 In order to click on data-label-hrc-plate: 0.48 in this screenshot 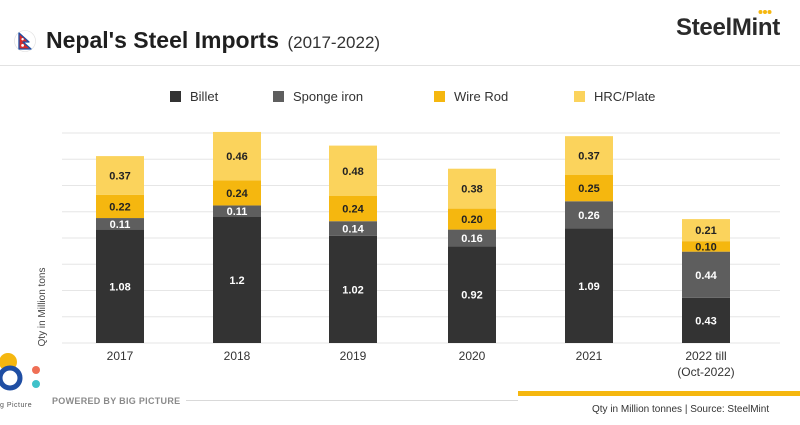, I will do `click(352, 172)`.